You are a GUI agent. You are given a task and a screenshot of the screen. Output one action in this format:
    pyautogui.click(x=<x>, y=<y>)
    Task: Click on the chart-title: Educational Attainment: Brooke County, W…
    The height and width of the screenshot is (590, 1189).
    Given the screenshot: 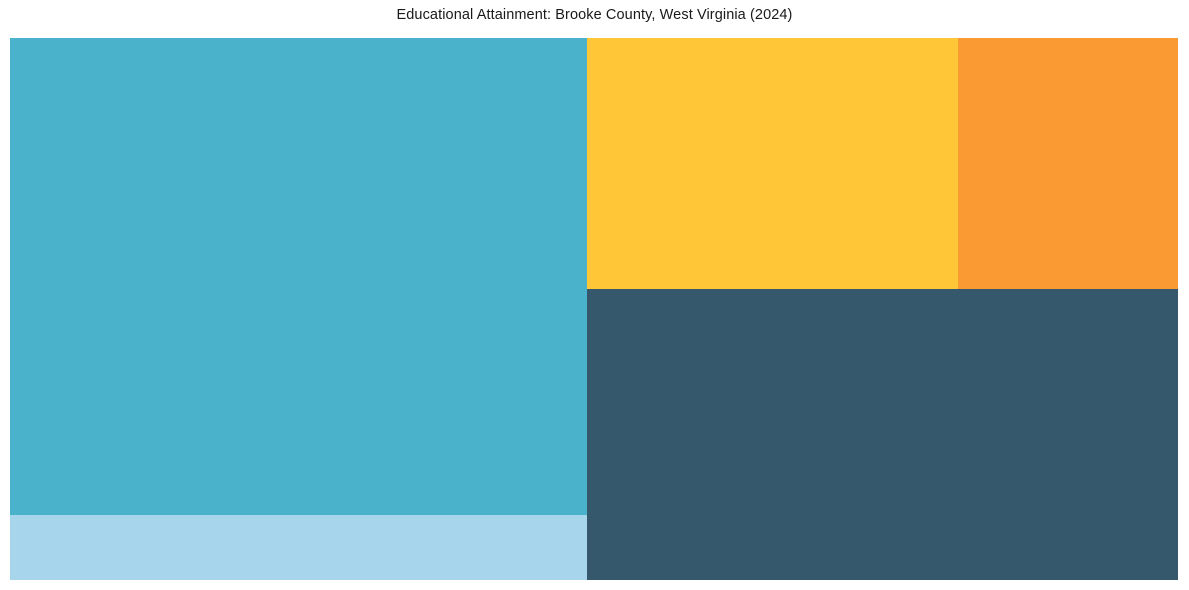 What is the action you would take?
    pyautogui.click(x=594, y=15)
    